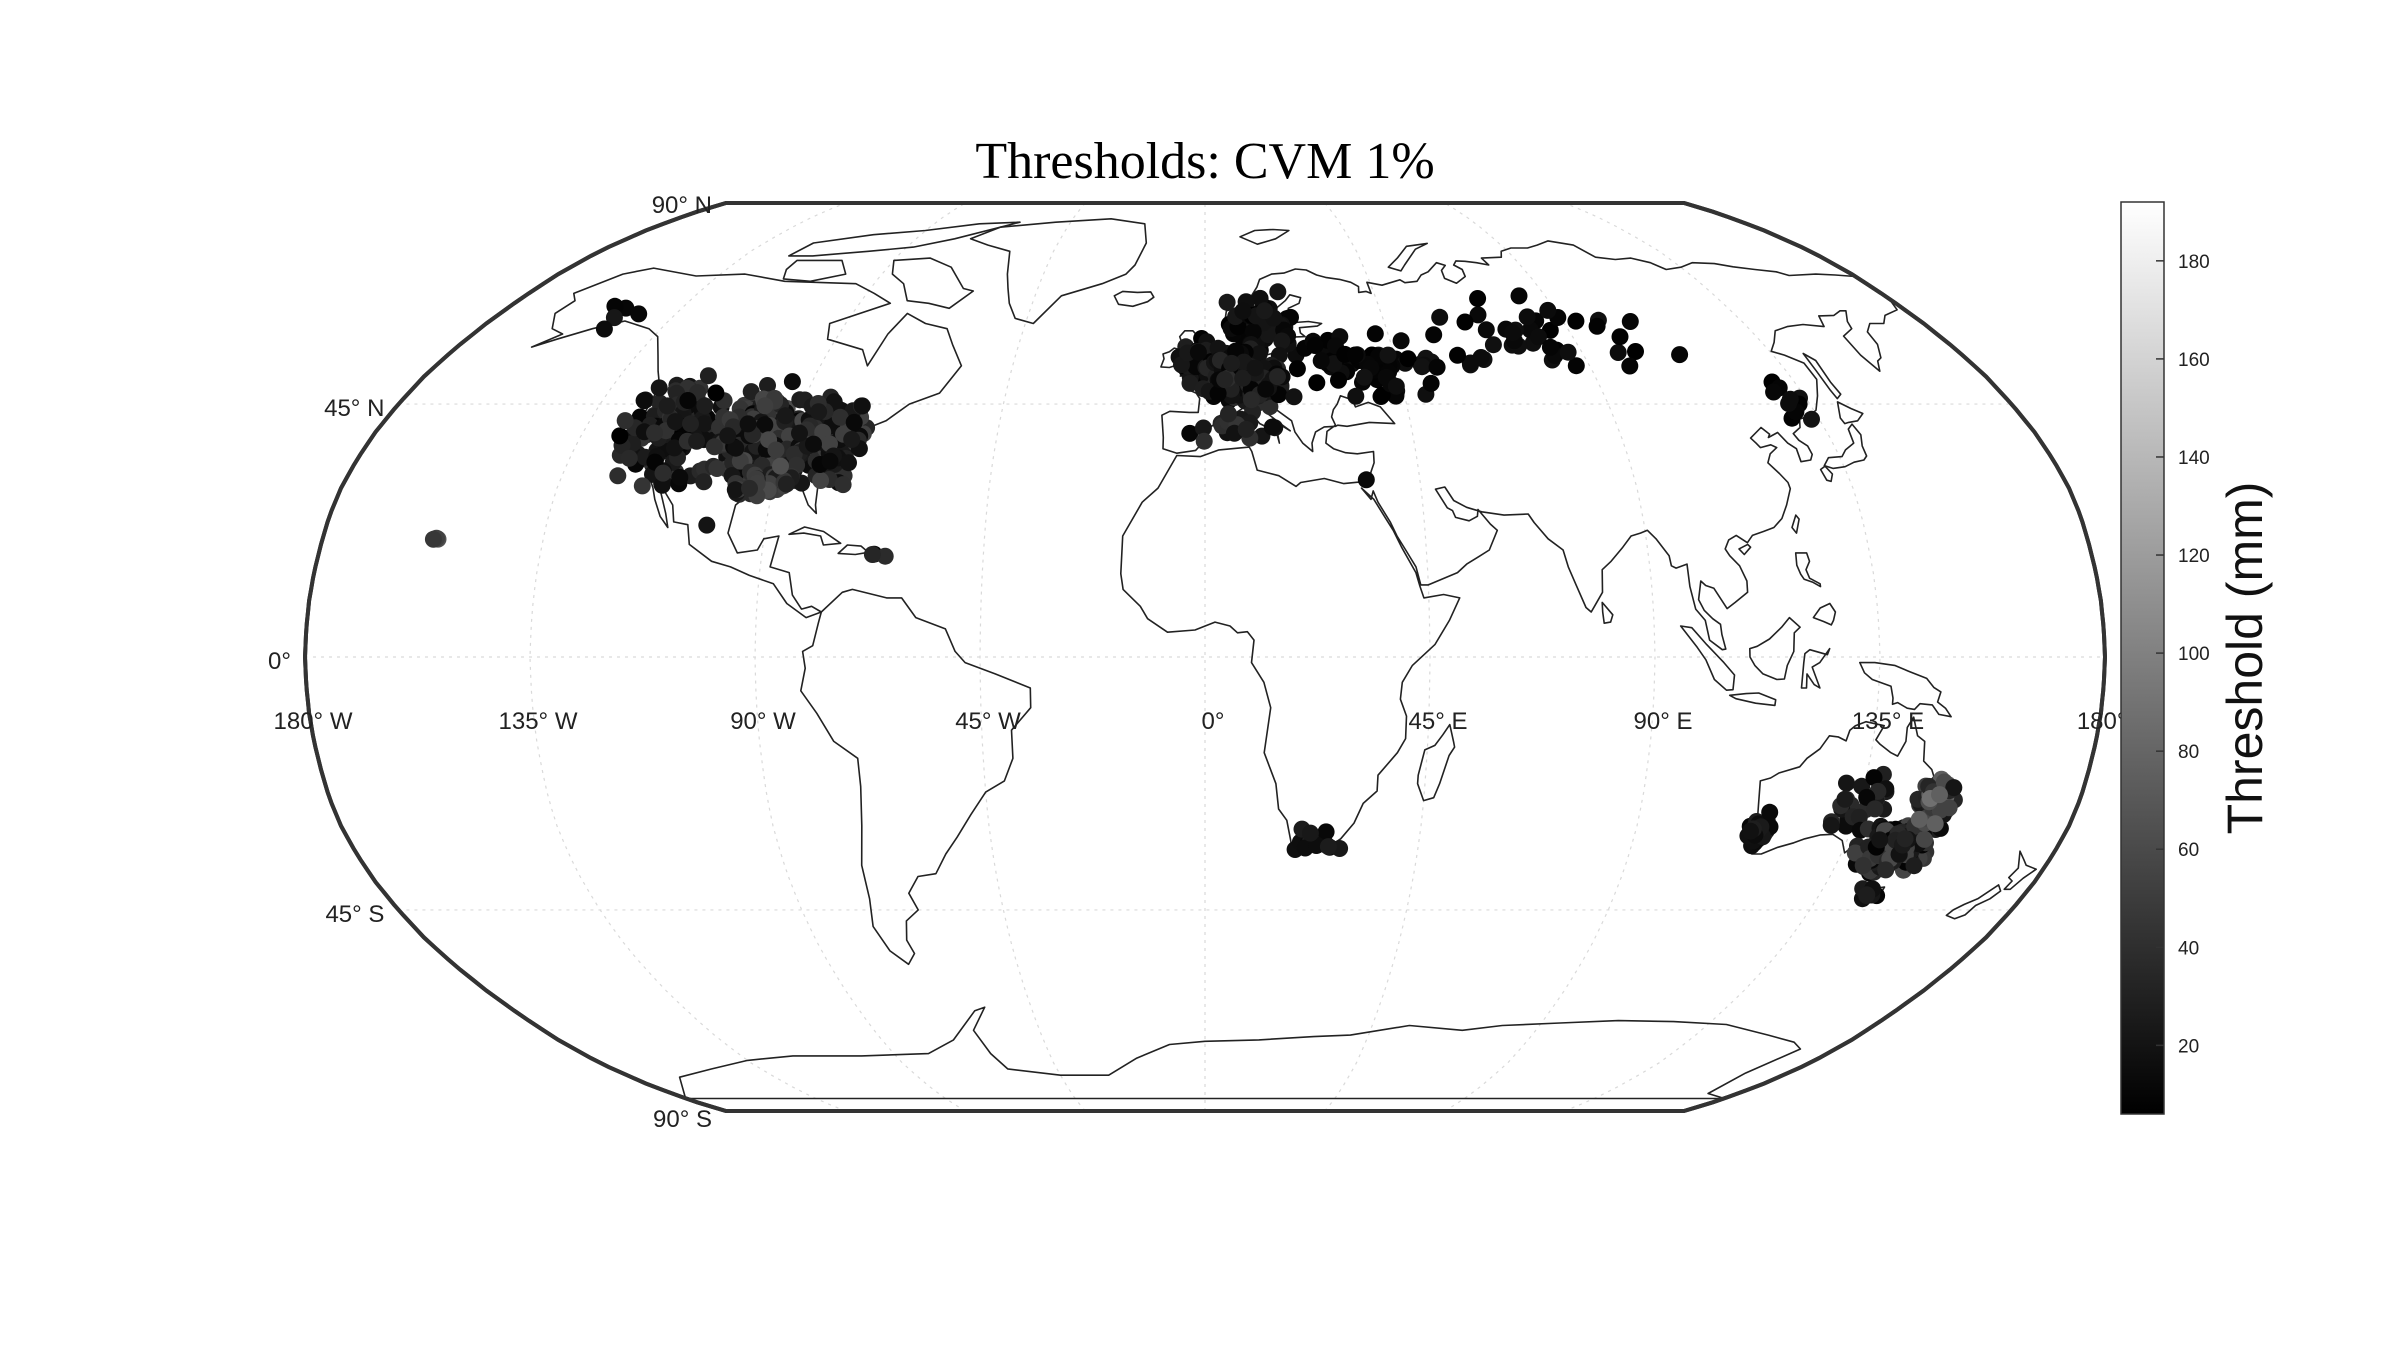  I want to click on colorbar: 20 40 60 80 100 120 140 160 180 Threshold (mm), so click(2196, 658).